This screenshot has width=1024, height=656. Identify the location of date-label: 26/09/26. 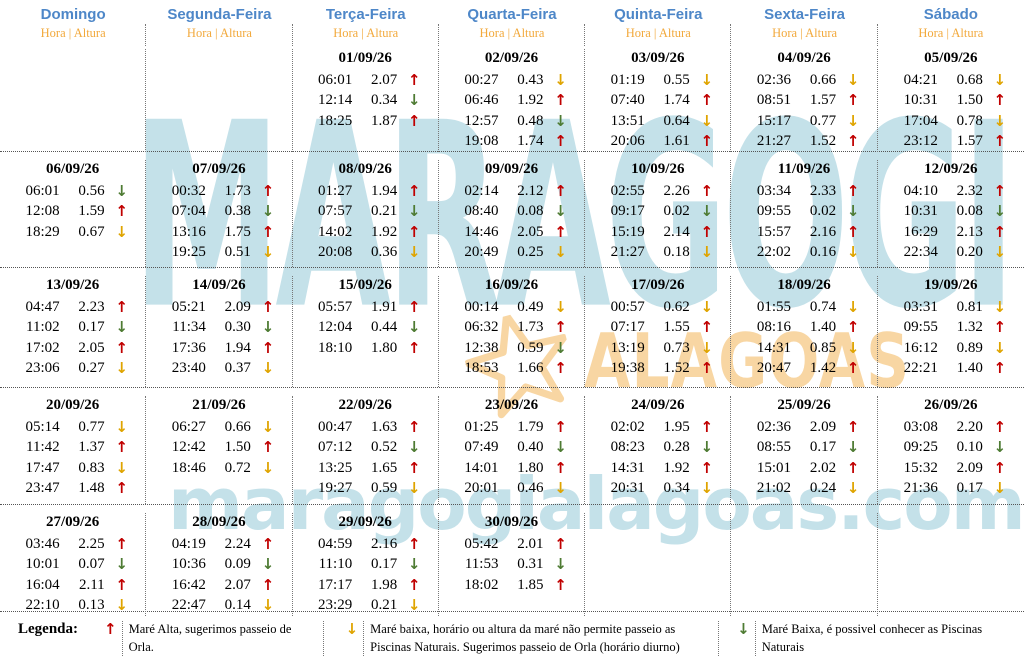
(951, 405).